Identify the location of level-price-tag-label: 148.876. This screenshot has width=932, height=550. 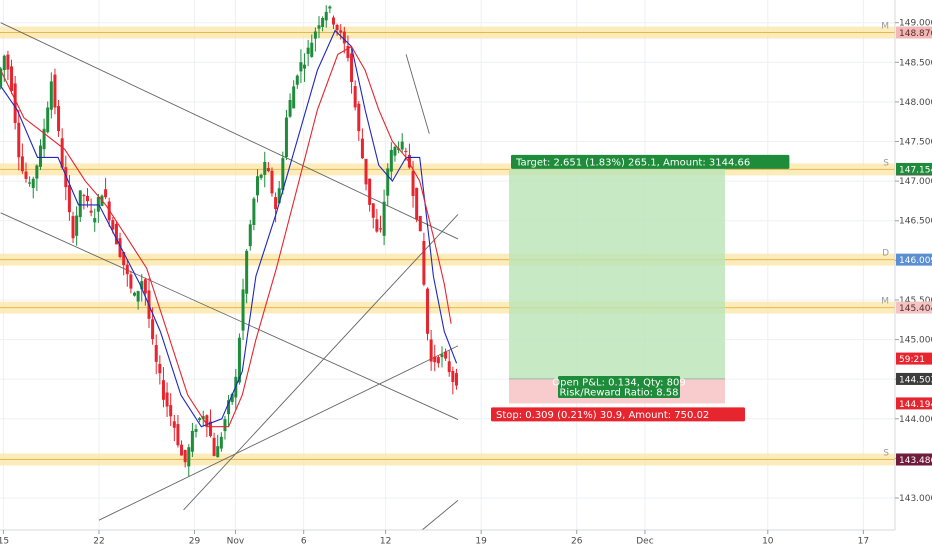
(915, 34).